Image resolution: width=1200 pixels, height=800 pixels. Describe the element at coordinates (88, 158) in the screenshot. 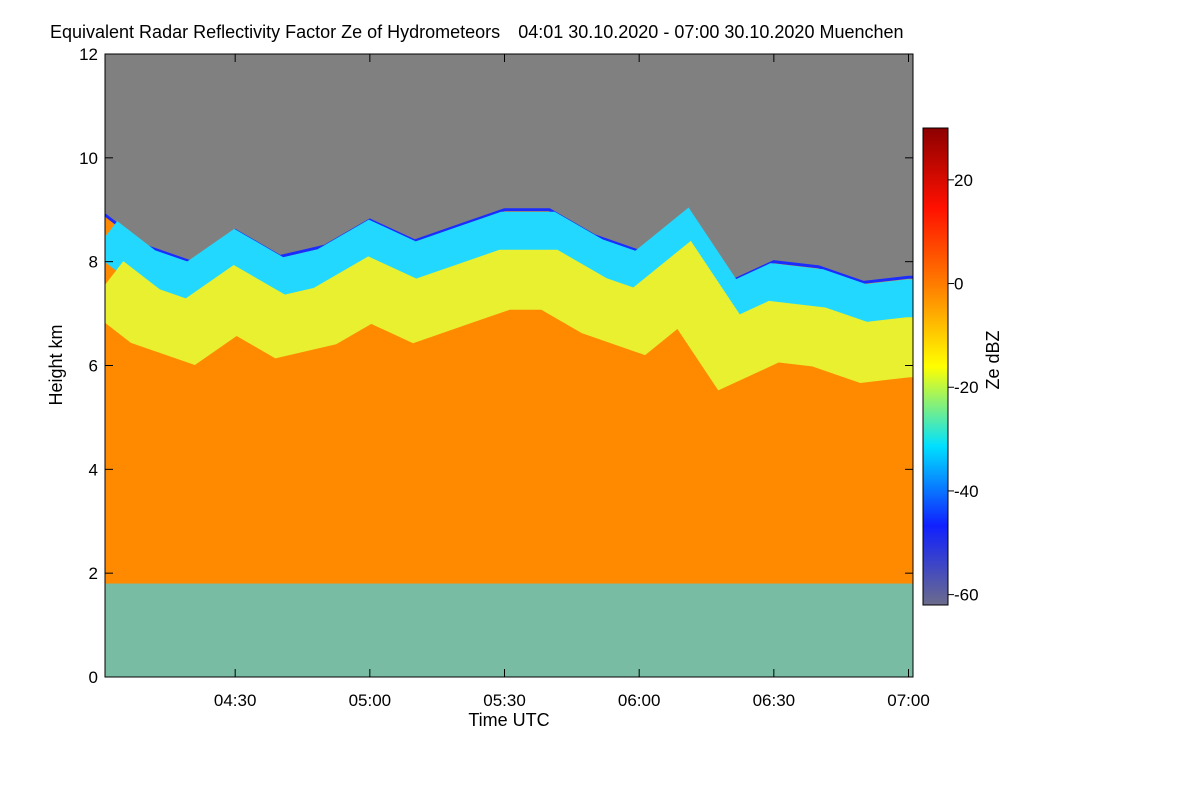

I see `y-tick-label: 10` at that location.